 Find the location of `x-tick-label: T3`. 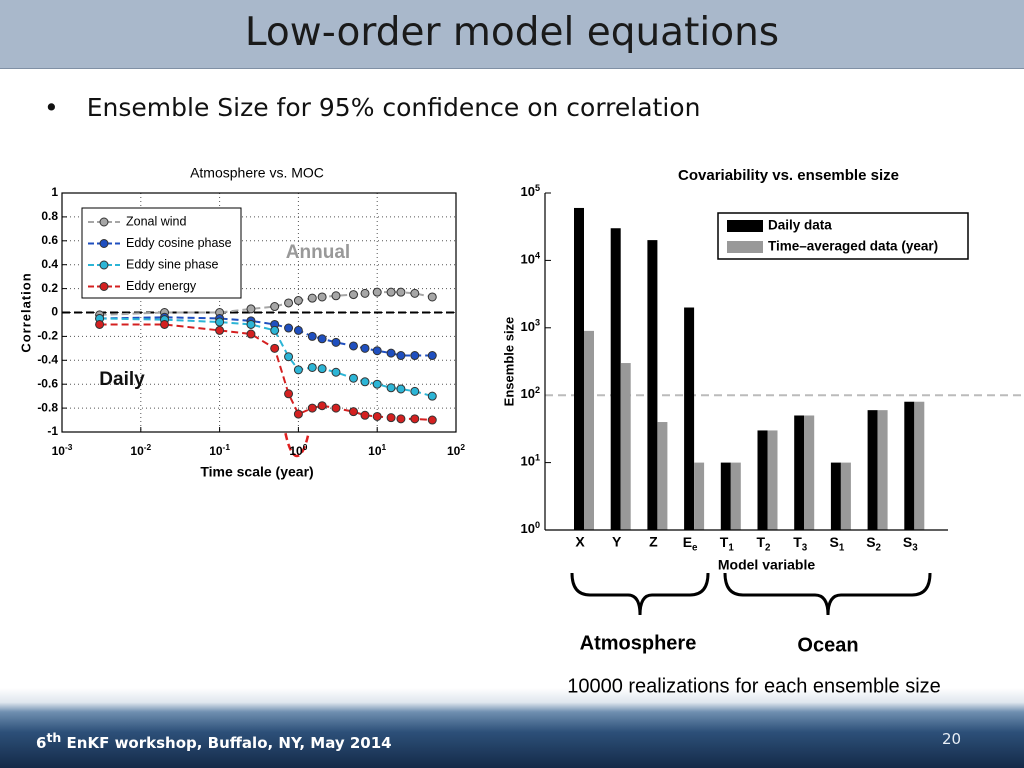

x-tick-label: T3 is located at coordinates (800, 543).